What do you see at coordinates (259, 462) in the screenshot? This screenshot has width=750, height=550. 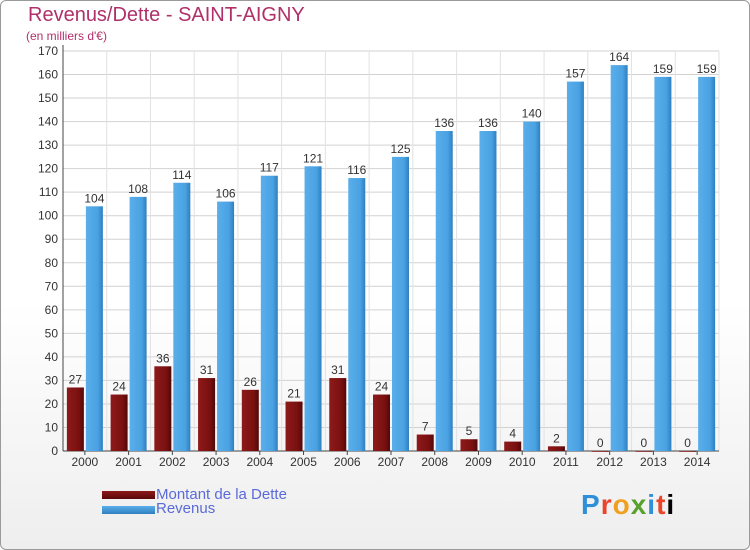 I see `x-tick-label: 2004` at bounding box center [259, 462].